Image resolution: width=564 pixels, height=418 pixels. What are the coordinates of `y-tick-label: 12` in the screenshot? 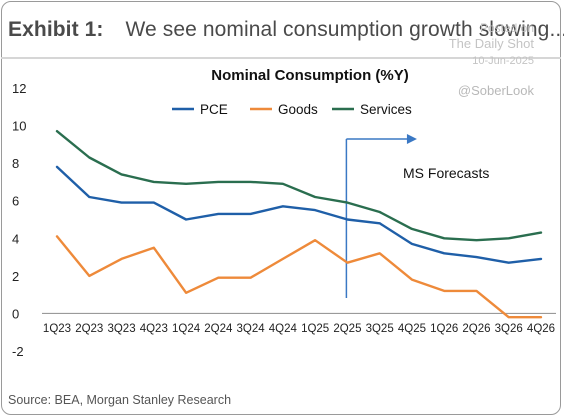 It's located at (19, 88).